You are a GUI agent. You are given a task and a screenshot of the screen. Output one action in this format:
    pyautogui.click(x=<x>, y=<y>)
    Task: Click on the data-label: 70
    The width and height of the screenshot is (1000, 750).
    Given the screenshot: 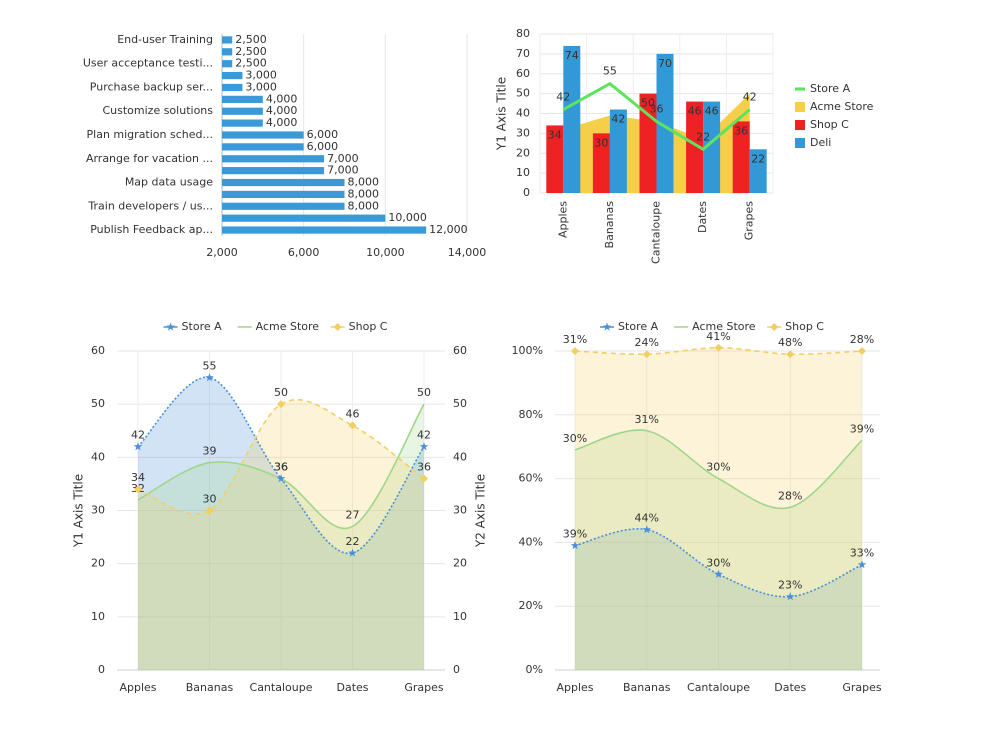 What is the action you would take?
    pyautogui.click(x=665, y=63)
    